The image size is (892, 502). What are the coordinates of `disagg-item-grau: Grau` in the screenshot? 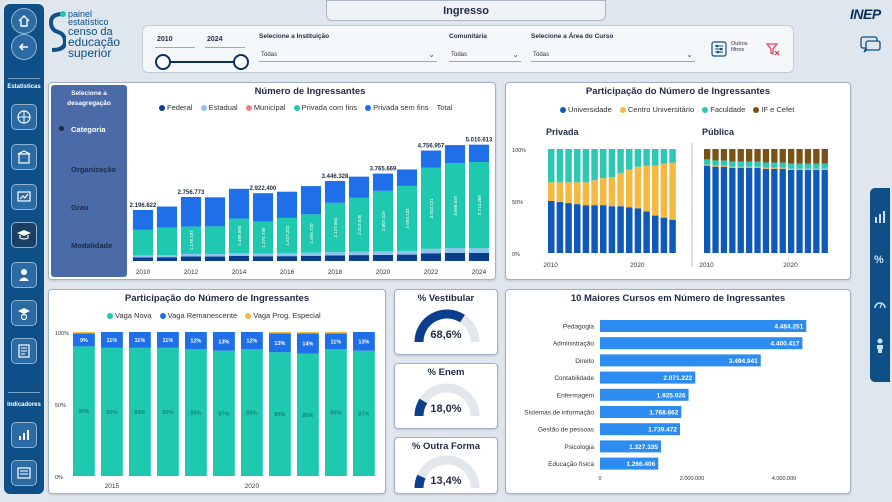 It's located at (80, 207).